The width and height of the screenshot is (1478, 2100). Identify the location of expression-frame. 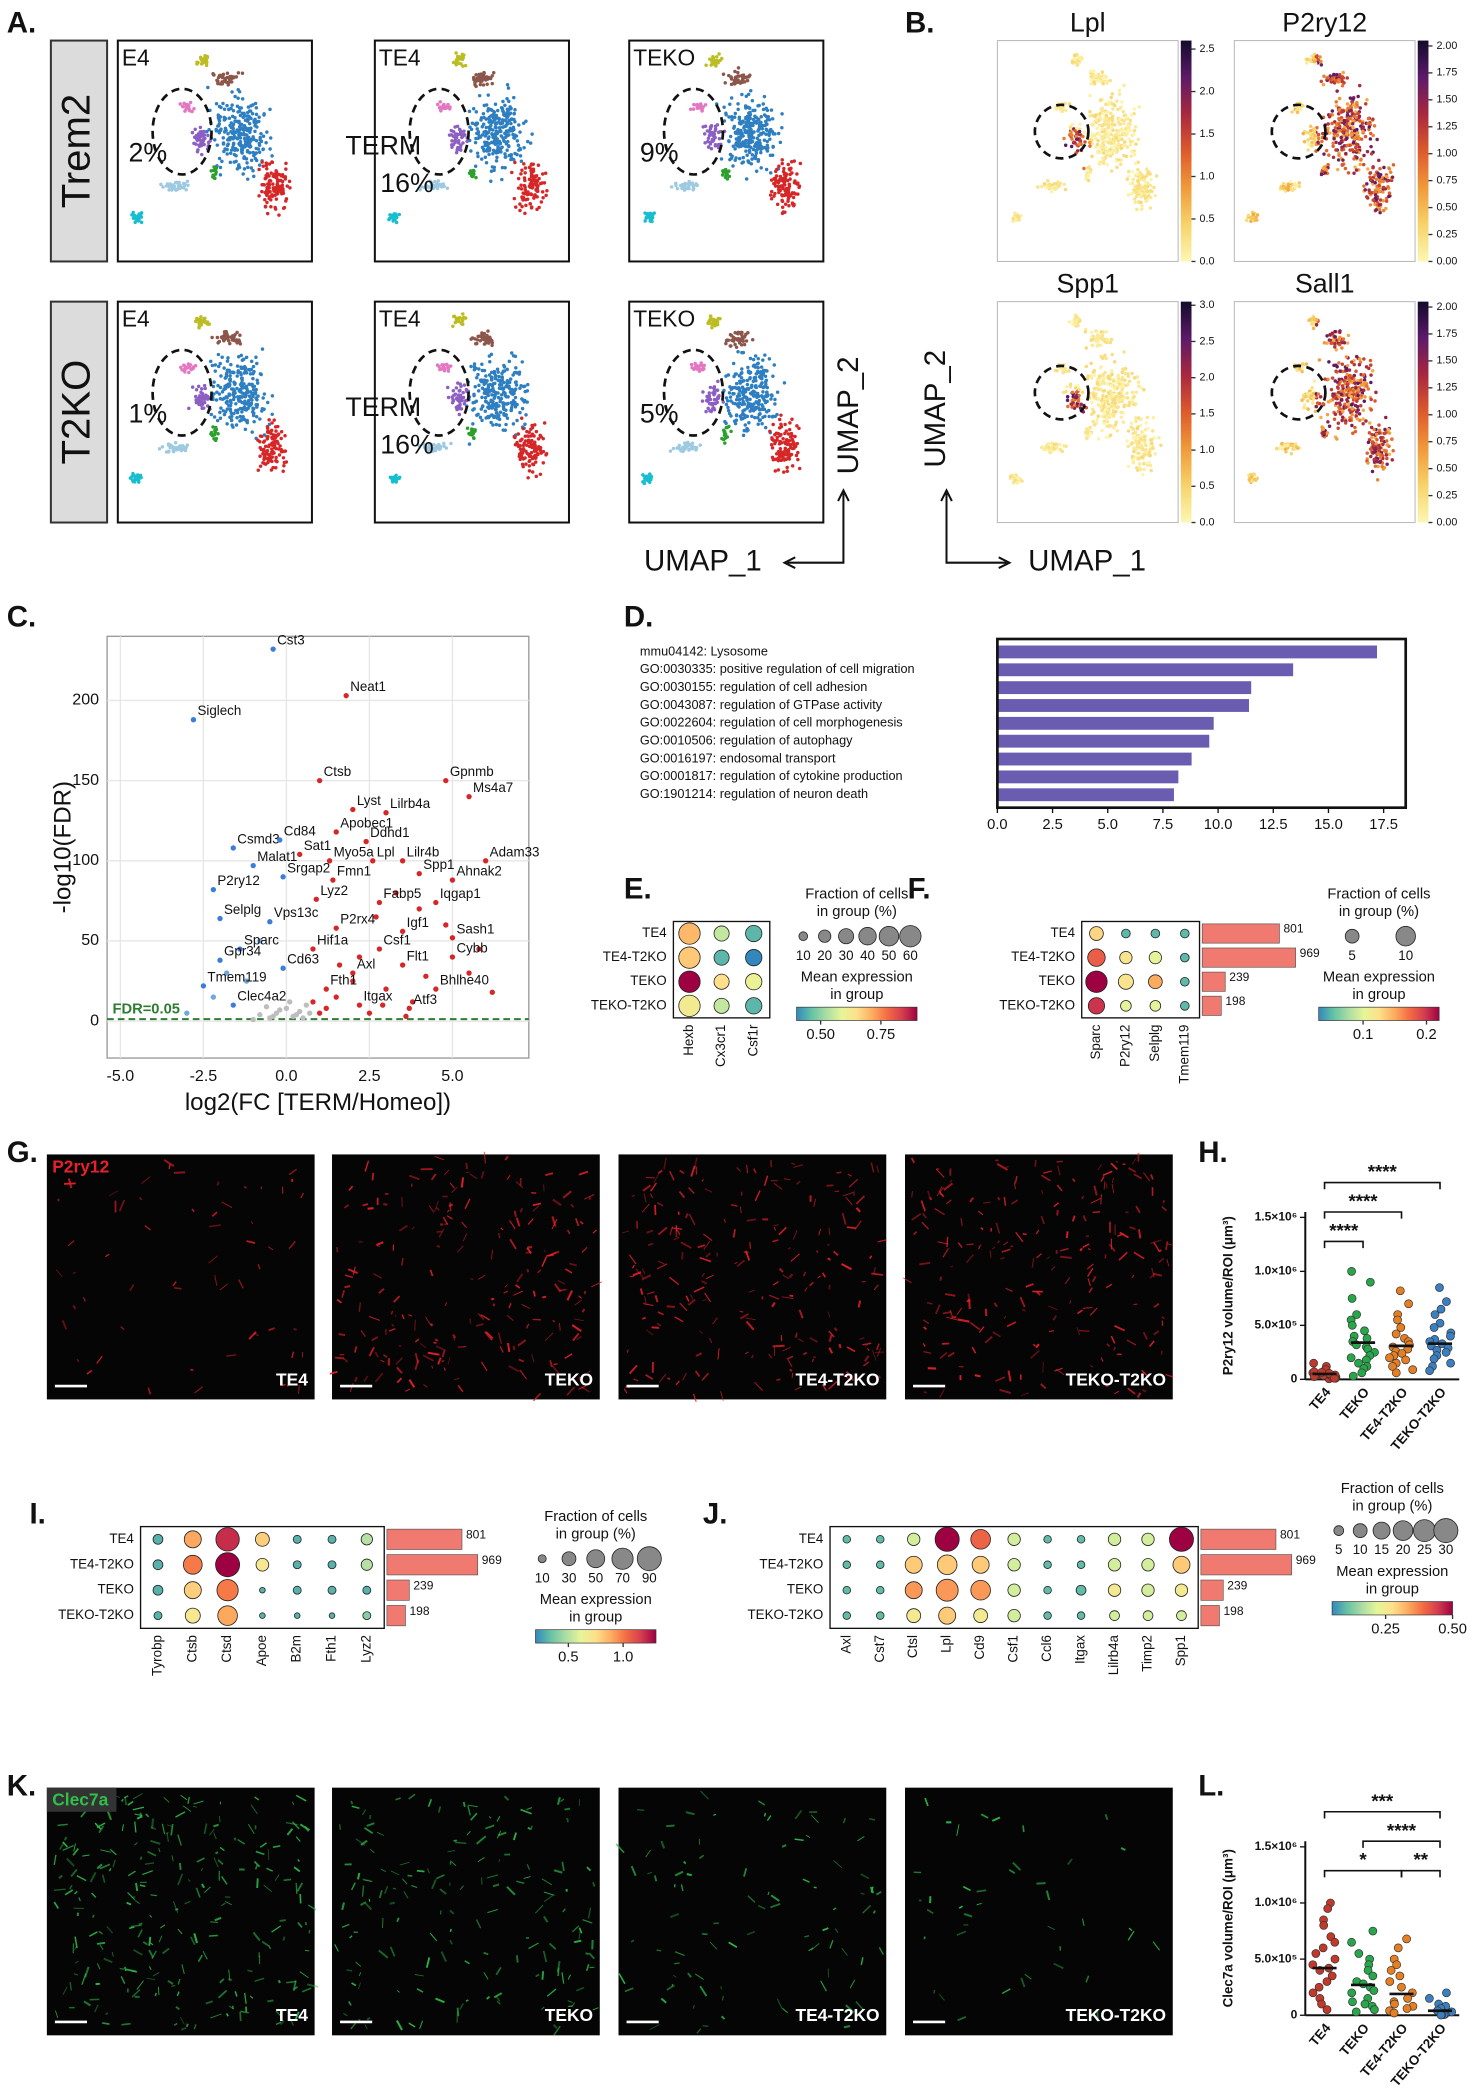
(1087, 412).